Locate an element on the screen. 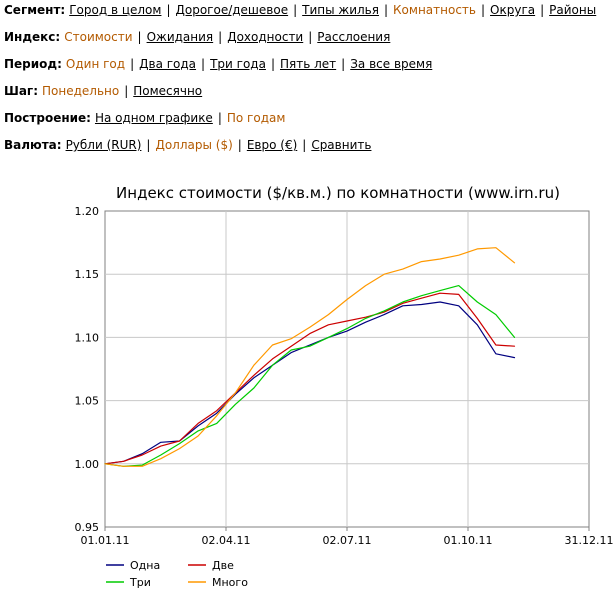 The width and height of the screenshot is (613, 597). x-tick-label: 01.01.11 is located at coordinates (105, 540).